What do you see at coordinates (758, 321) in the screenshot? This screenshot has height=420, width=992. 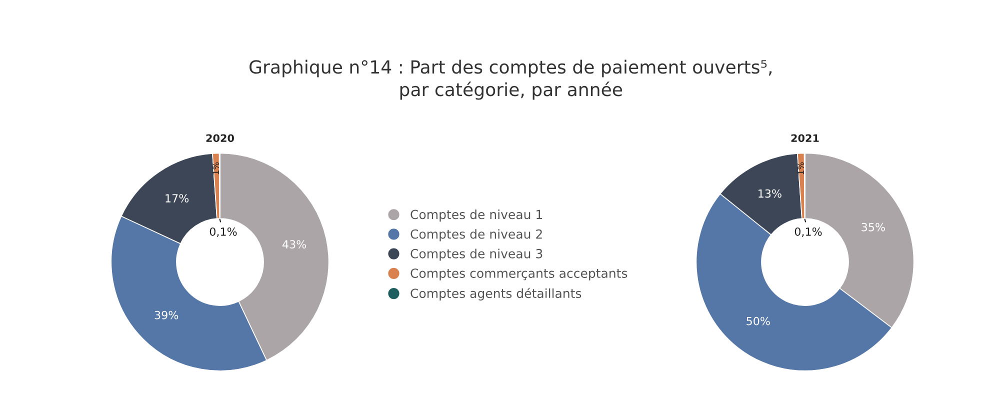 I see `data-label: 50%` at bounding box center [758, 321].